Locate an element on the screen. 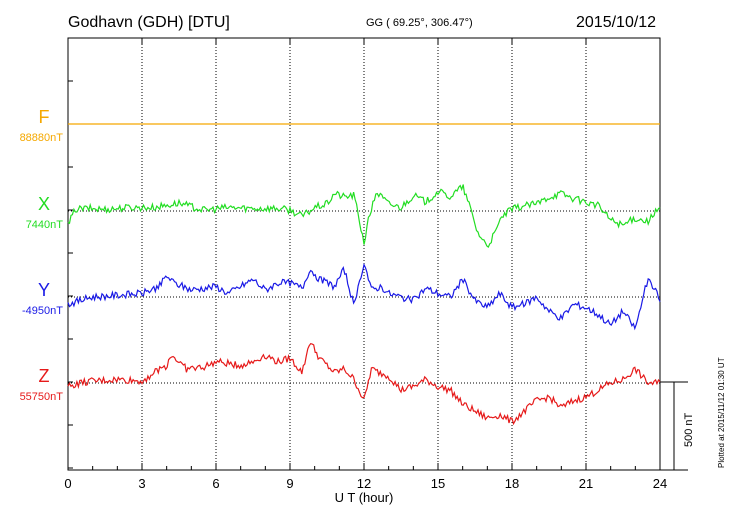 The height and width of the screenshot is (520, 730). series-baseline-f: 88880nT is located at coordinates (42, 138).